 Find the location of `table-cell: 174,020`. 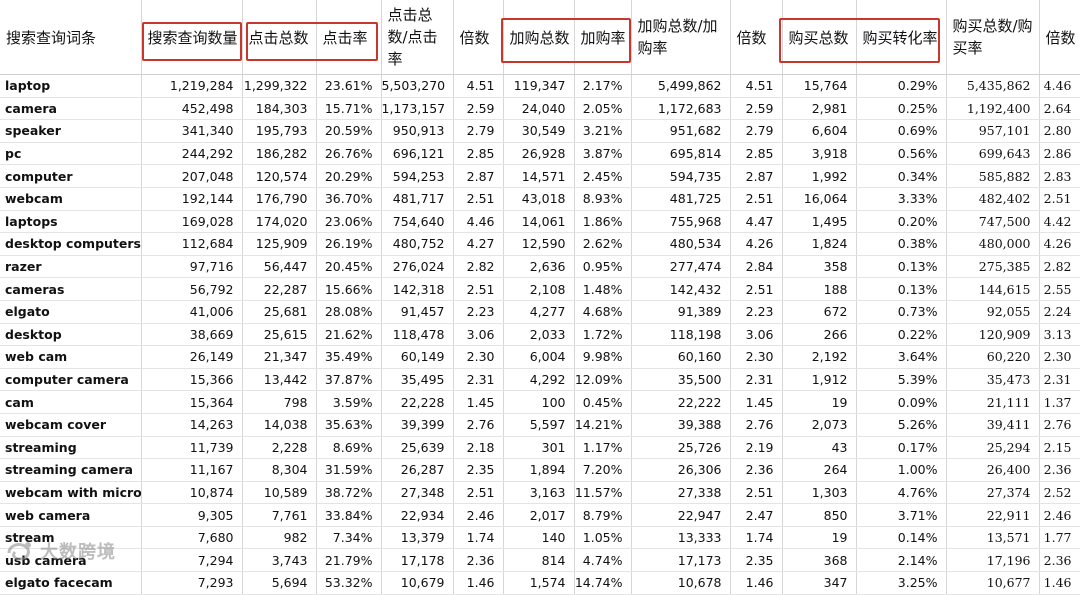

table-cell: 174,020 is located at coordinates (279, 222).